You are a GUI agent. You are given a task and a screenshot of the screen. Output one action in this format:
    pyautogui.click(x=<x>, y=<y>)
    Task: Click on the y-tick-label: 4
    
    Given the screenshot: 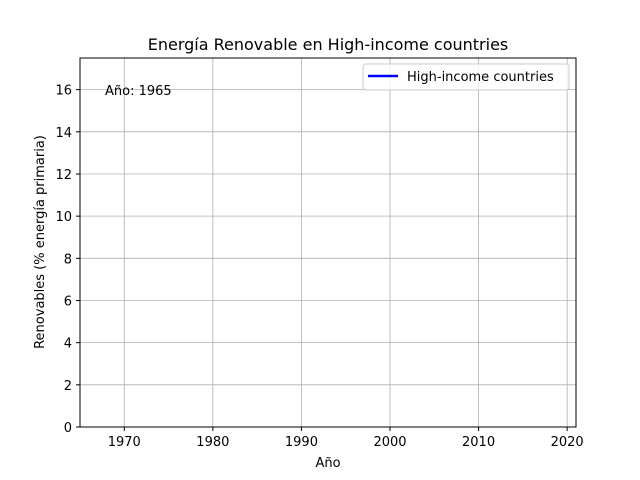 What is the action you would take?
    pyautogui.click(x=68, y=344)
    